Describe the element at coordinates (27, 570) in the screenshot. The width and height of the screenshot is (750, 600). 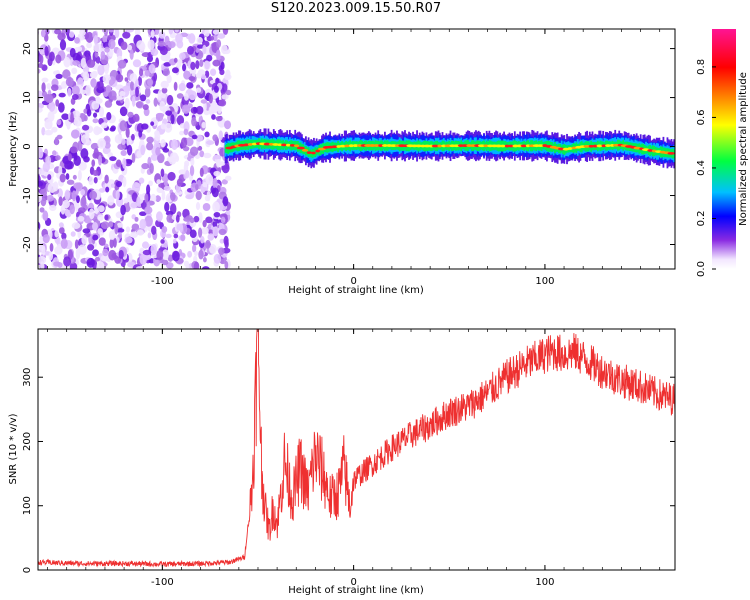
I see `snr-y-tick-label: 0` at that location.